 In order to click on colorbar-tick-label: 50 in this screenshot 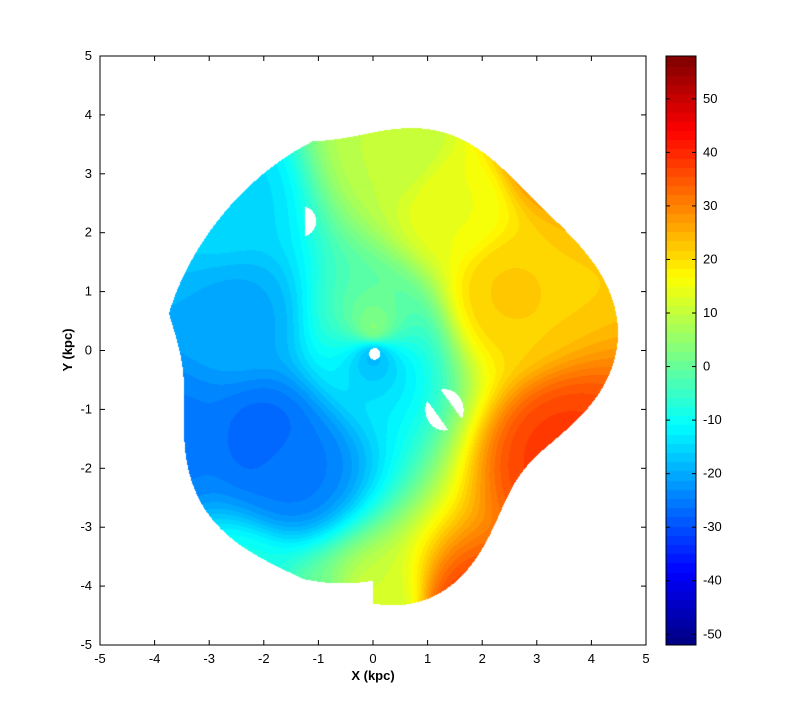, I will do `click(710, 98)`.